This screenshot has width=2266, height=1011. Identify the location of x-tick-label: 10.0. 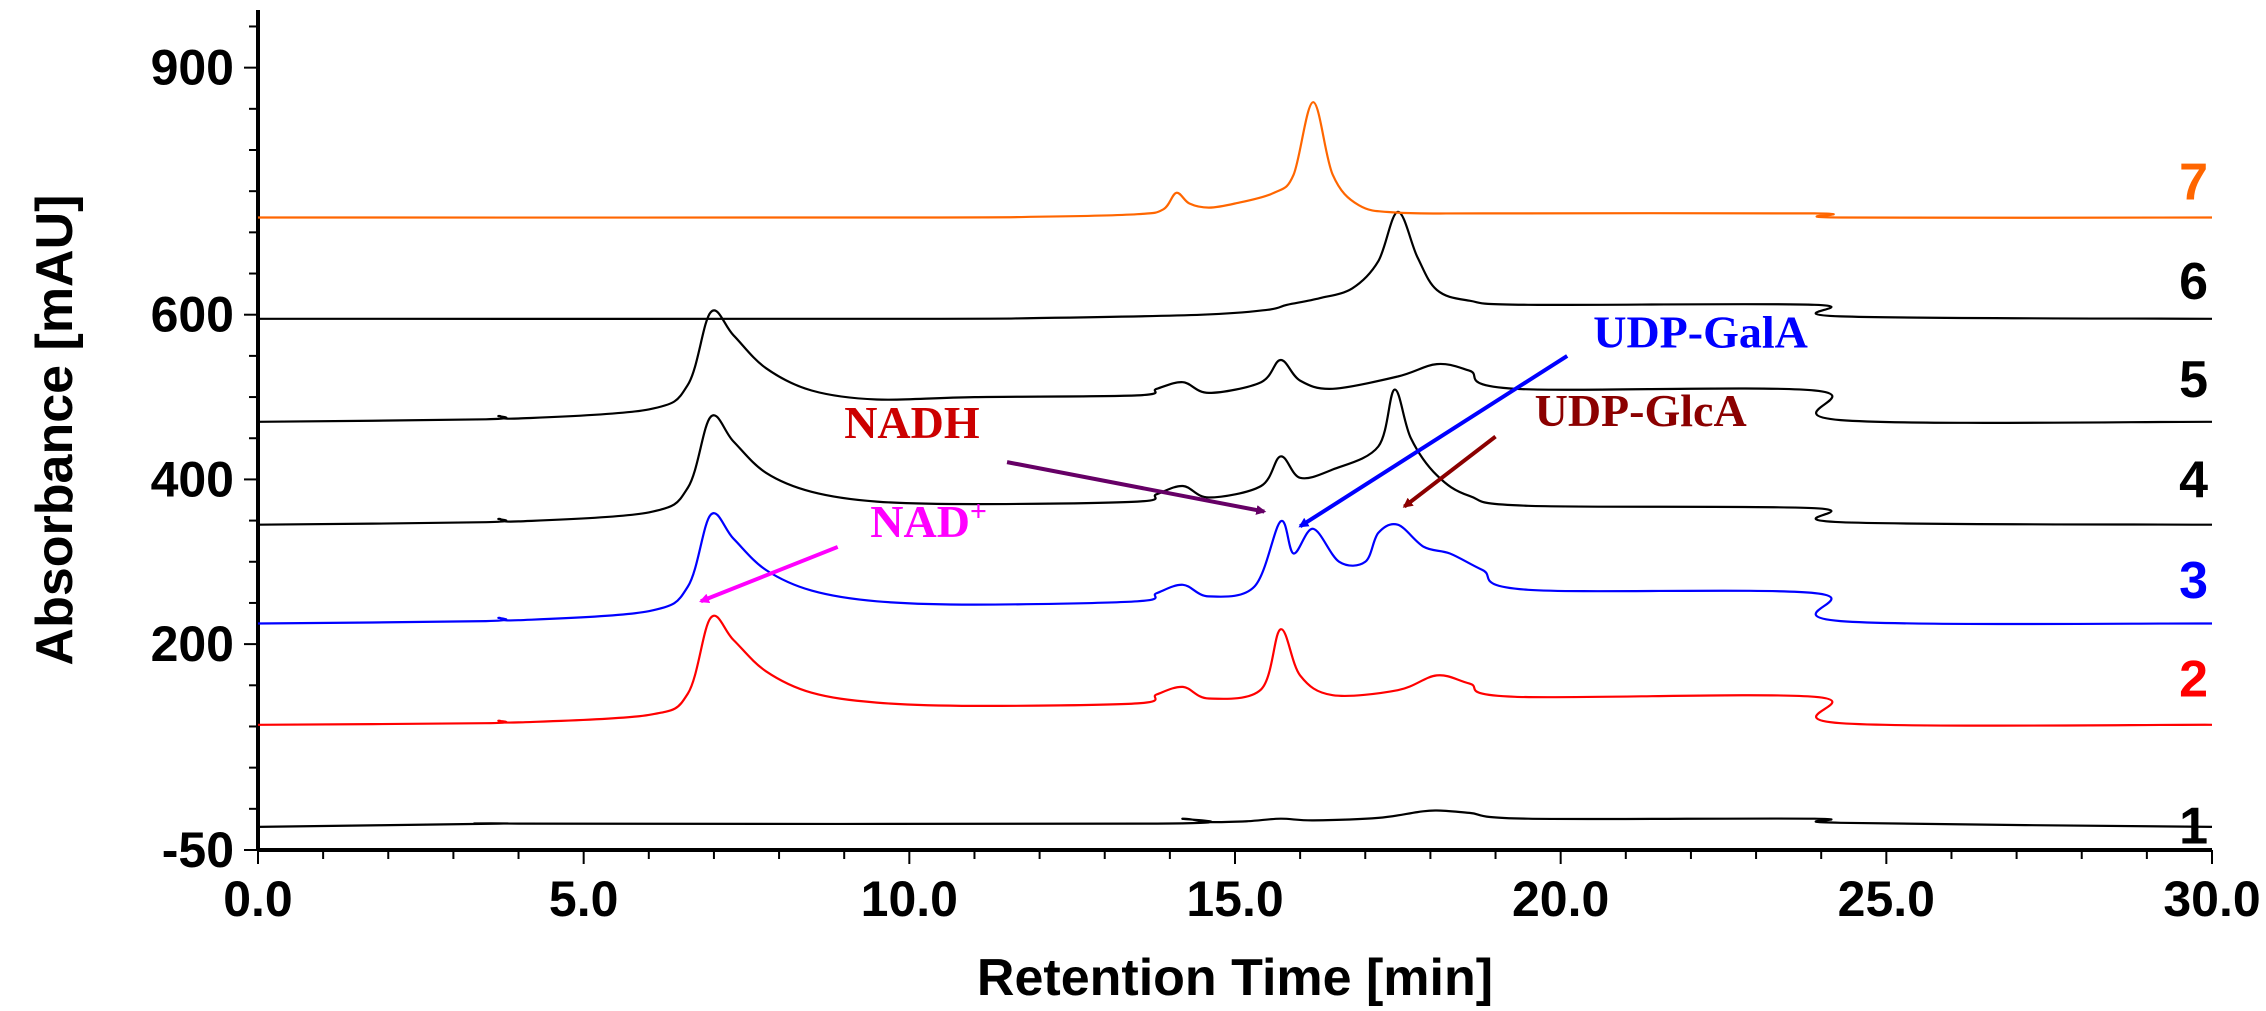
(909, 899).